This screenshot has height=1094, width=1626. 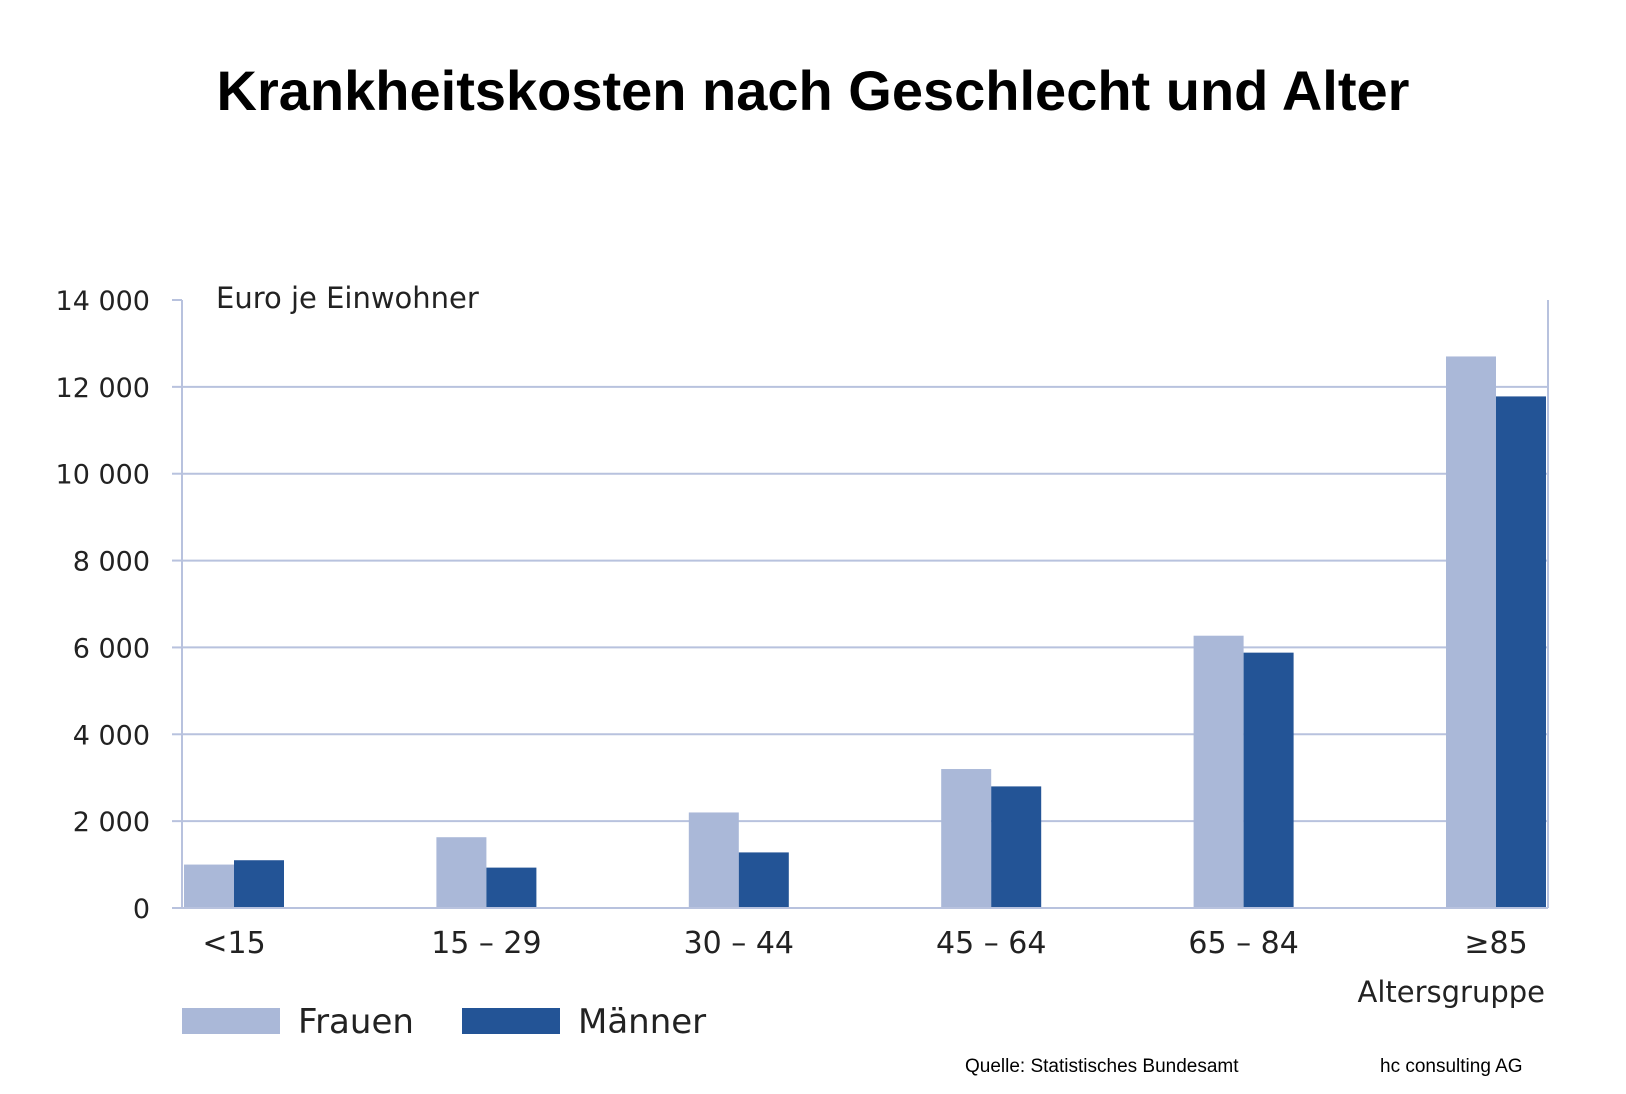 I want to click on y-tick-label: 0, so click(x=141, y=909).